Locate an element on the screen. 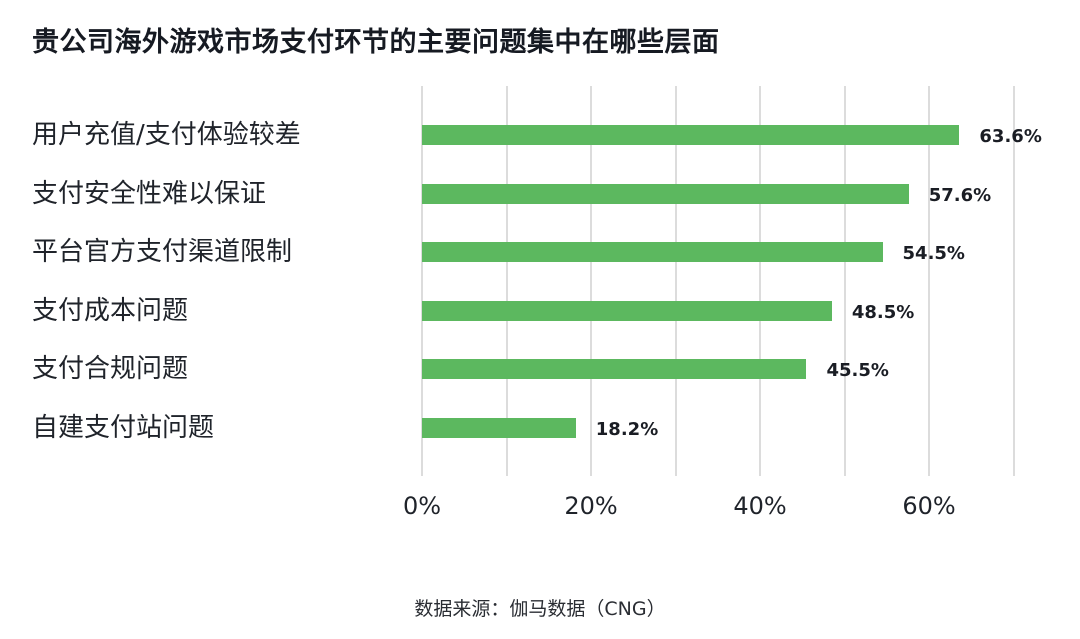 The width and height of the screenshot is (1080, 639). category-label: 支付合规问题 is located at coordinates (110, 369).